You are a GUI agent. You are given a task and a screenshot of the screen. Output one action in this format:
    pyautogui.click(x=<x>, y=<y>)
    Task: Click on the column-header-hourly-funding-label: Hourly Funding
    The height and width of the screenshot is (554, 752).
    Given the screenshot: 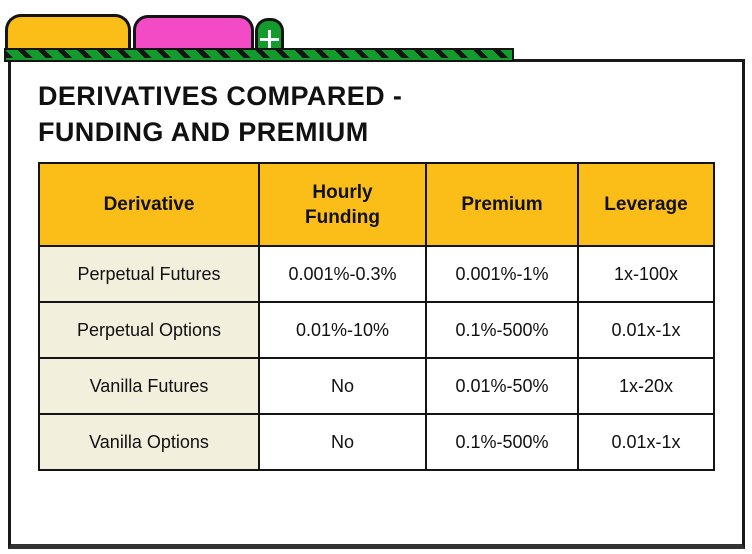 What is the action you would take?
    pyautogui.click(x=342, y=204)
    